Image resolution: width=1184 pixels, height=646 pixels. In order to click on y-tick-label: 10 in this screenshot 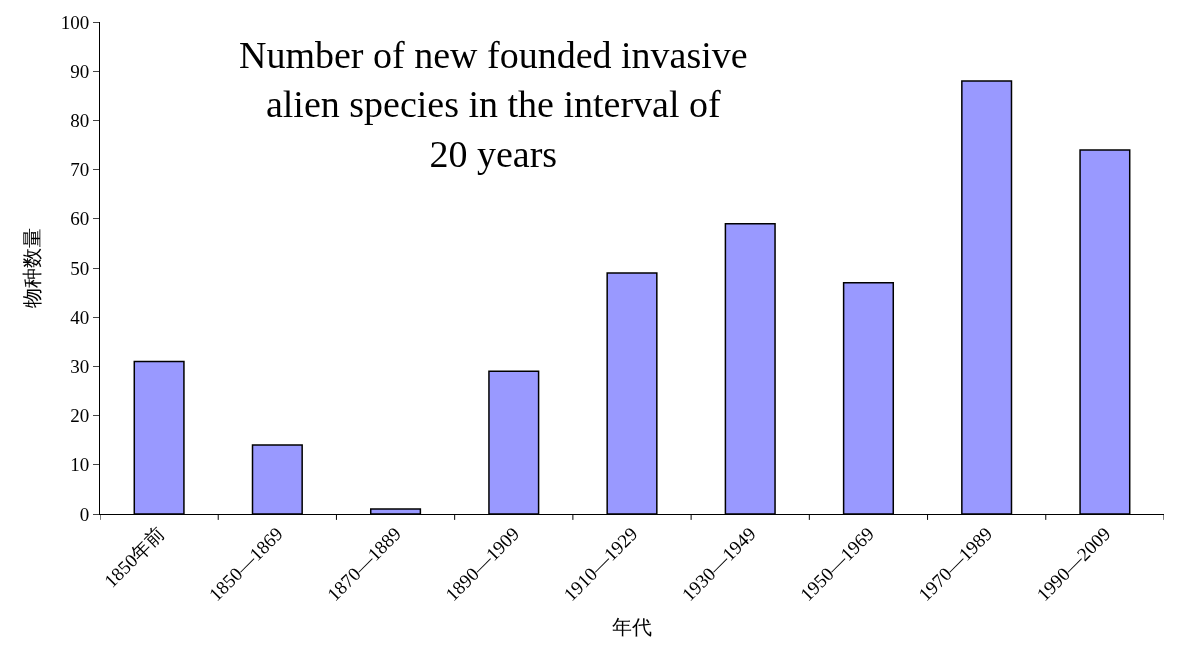, I will do `click(80, 465)`.